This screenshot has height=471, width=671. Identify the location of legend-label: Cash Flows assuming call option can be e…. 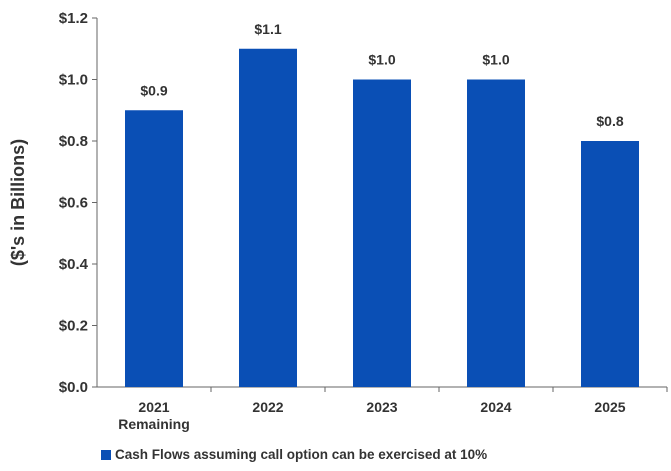
(301, 454).